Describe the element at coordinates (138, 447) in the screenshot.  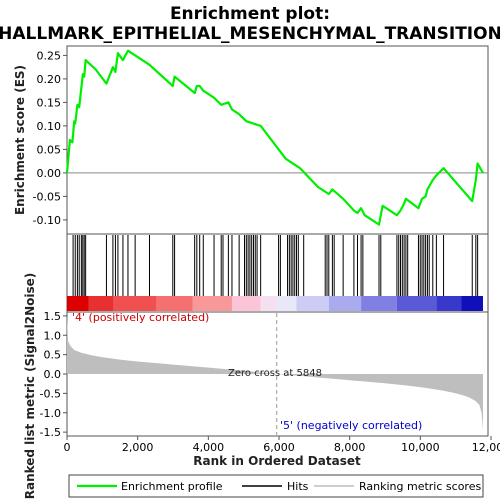
I see `metric-x-tick-label: 2,000` at that location.